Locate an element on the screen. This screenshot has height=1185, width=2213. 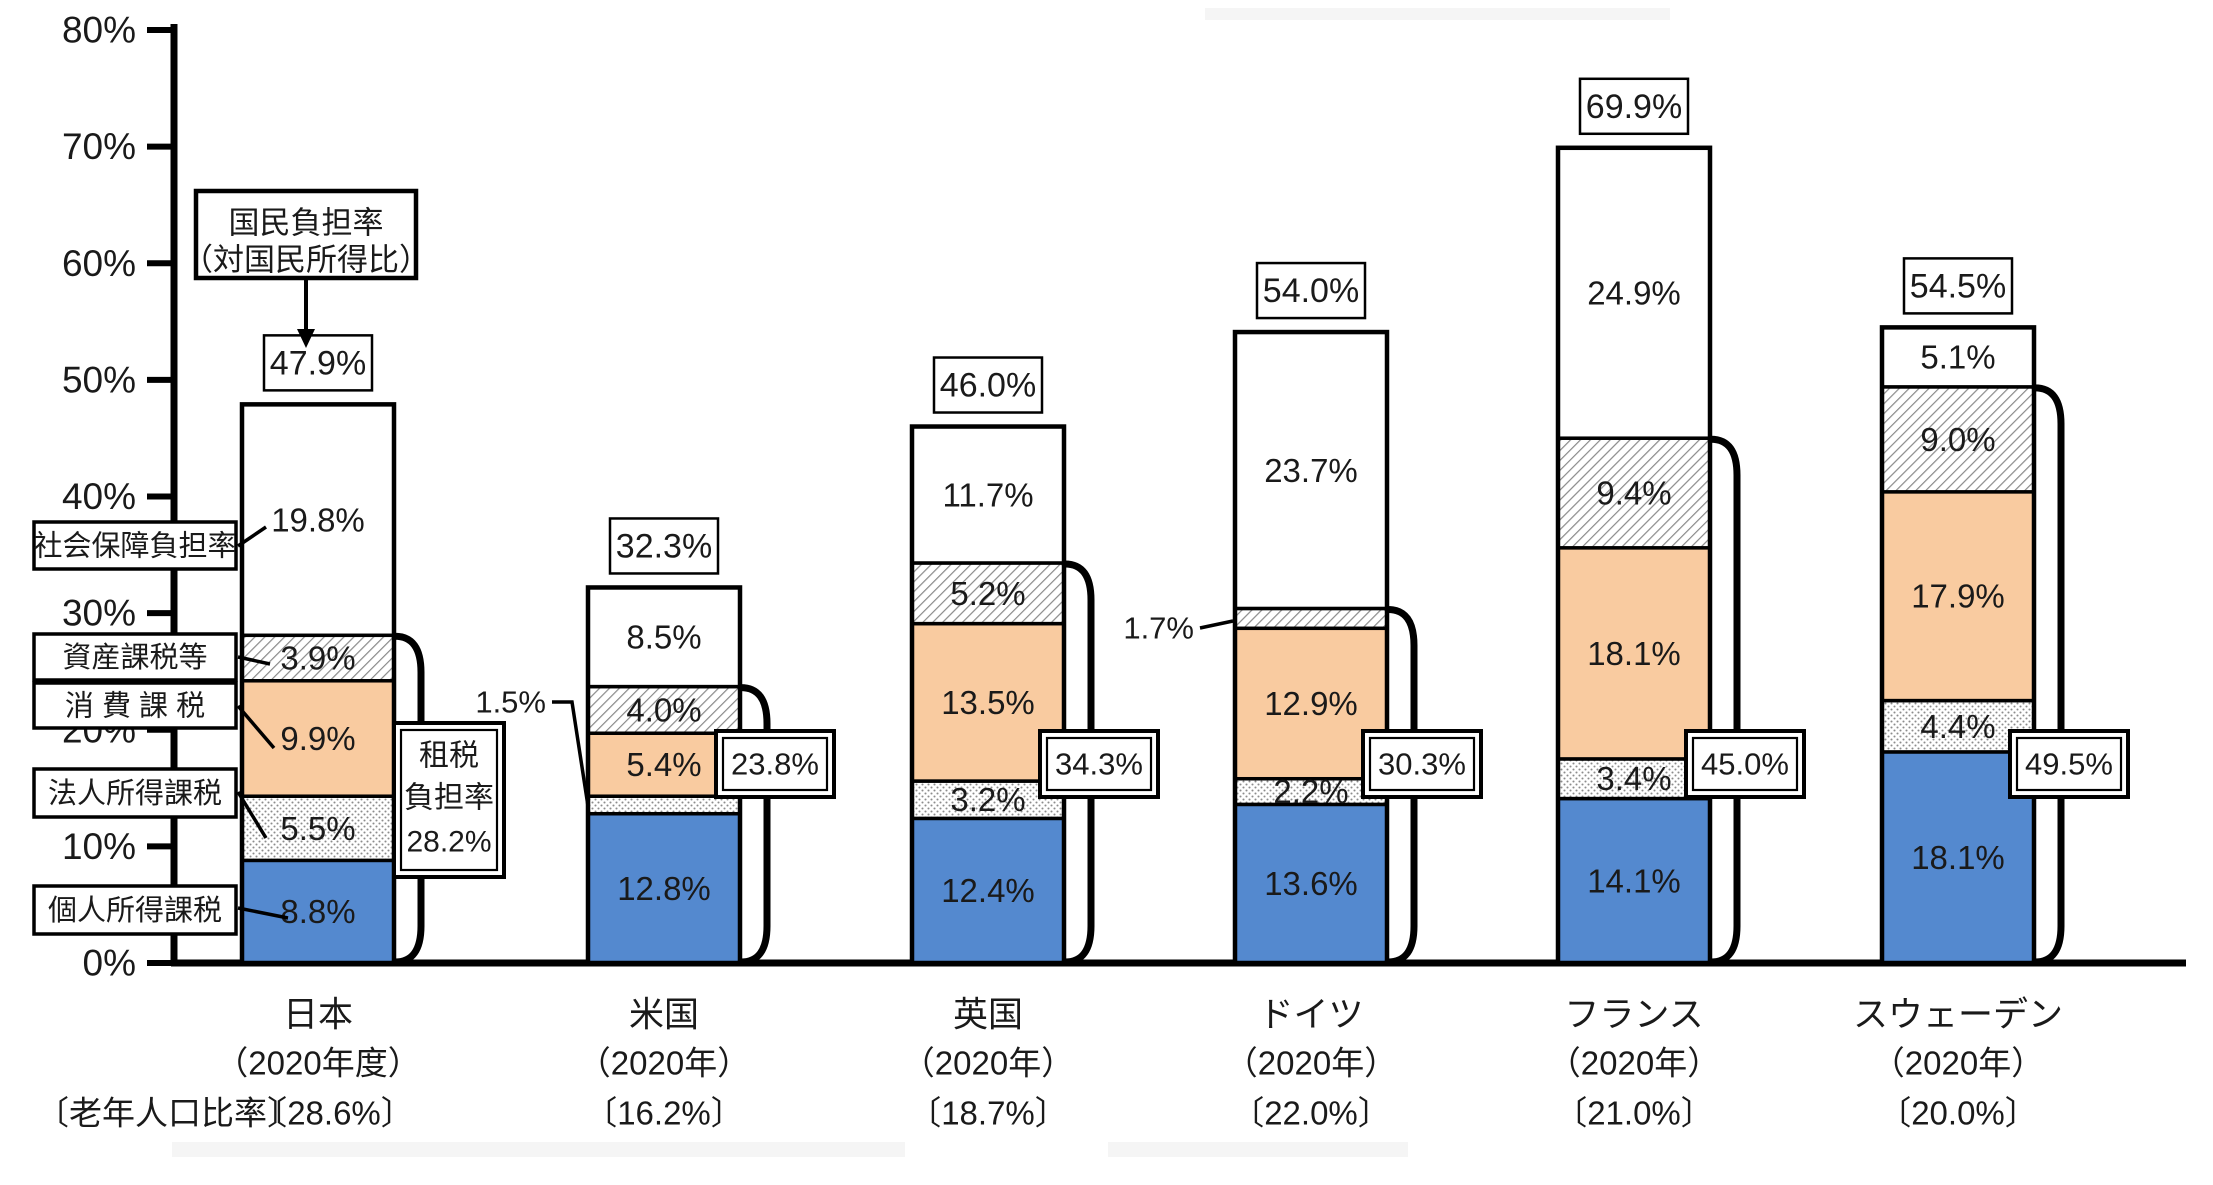
segment-value-label: 3.9% is located at coordinates (317, 658).